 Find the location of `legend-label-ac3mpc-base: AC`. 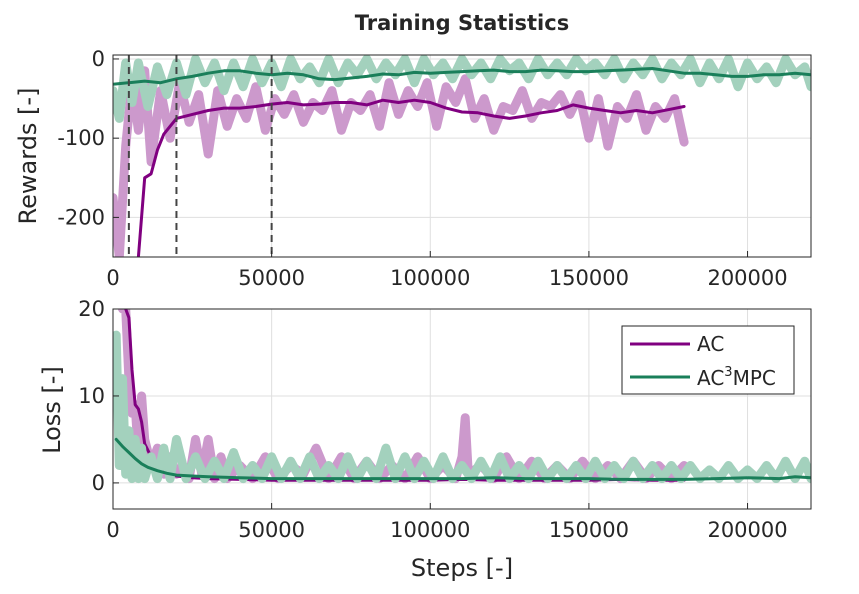

legend-label-ac3mpc-base: AC is located at coordinates (710, 378).